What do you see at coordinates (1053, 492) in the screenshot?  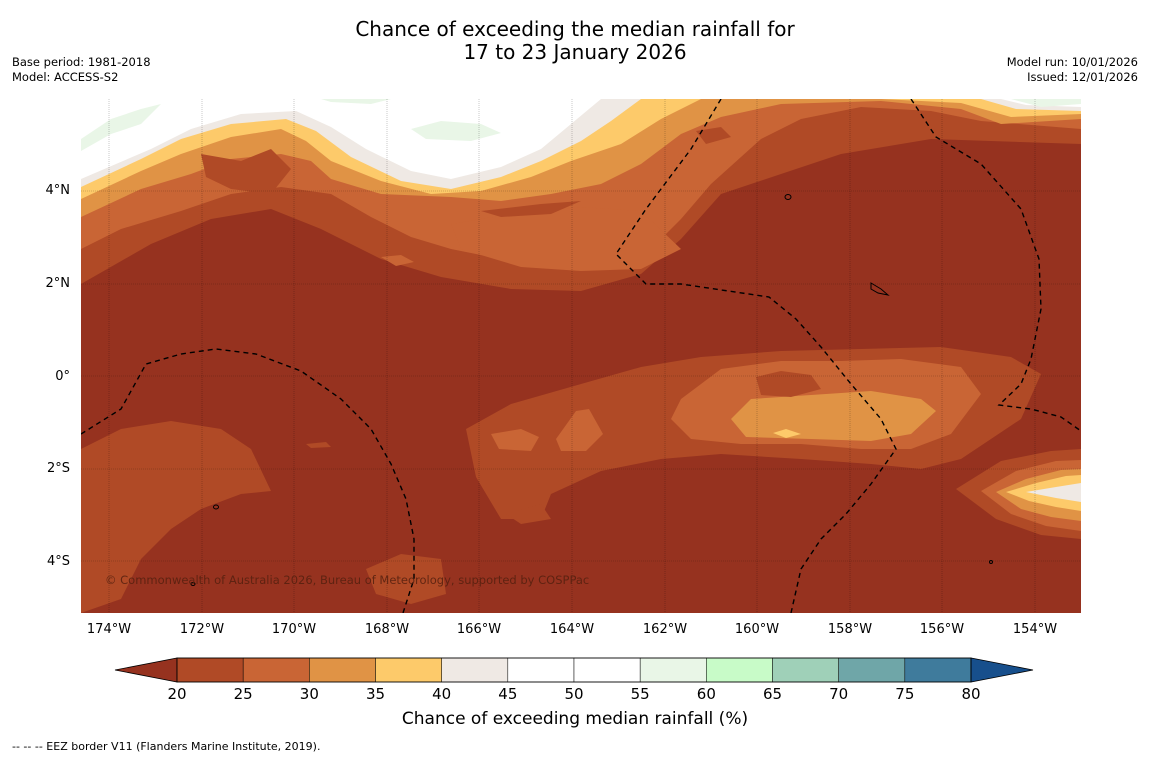 I see `band-40-45-se` at bounding box center [1053, 492].